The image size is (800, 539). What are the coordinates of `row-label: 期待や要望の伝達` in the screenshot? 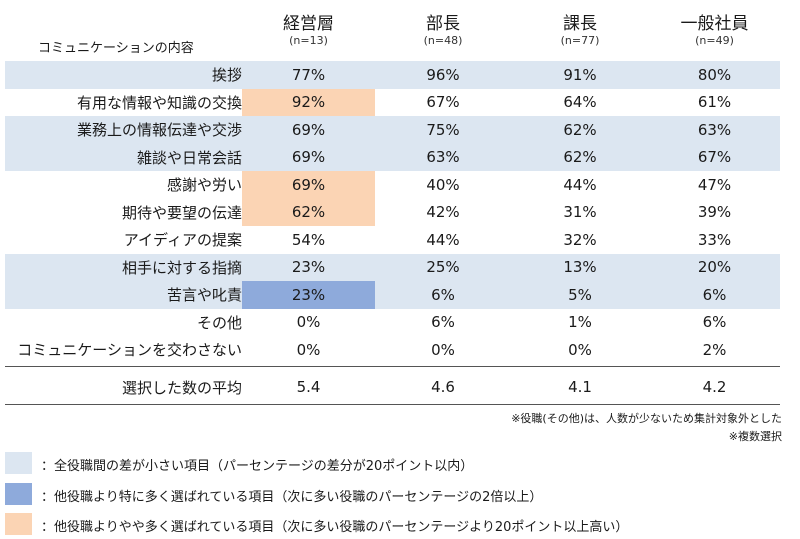 It's located at (181, 212).